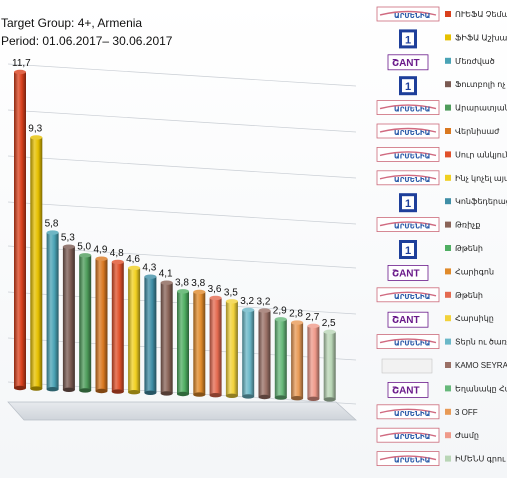  What do you see at coordinates (453, 203) in the screenshot?
I see `legend-item: 1 Կոնֆեդերացիաների Ռուսաստան` at bounding box center [453, 203].